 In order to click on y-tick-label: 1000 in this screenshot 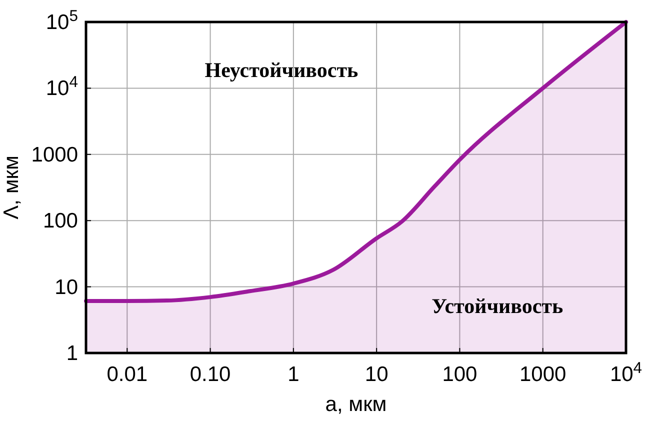, I will do `click(54, 154)`.